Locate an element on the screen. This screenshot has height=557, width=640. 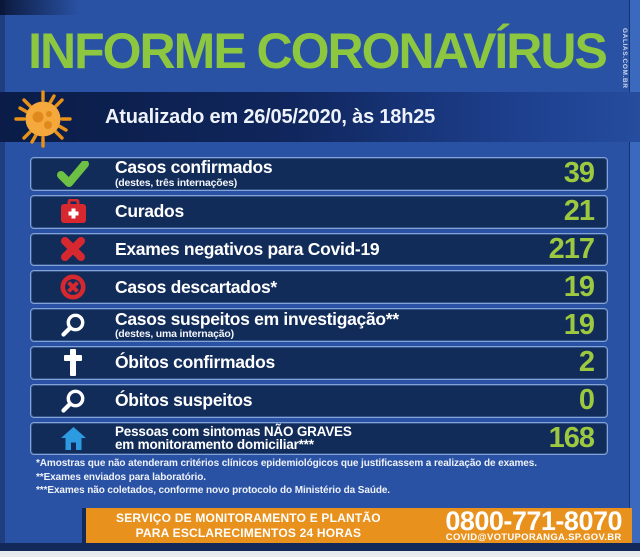
stat-sublabel: (destes, três internações) is located at coordinates (176, 182).